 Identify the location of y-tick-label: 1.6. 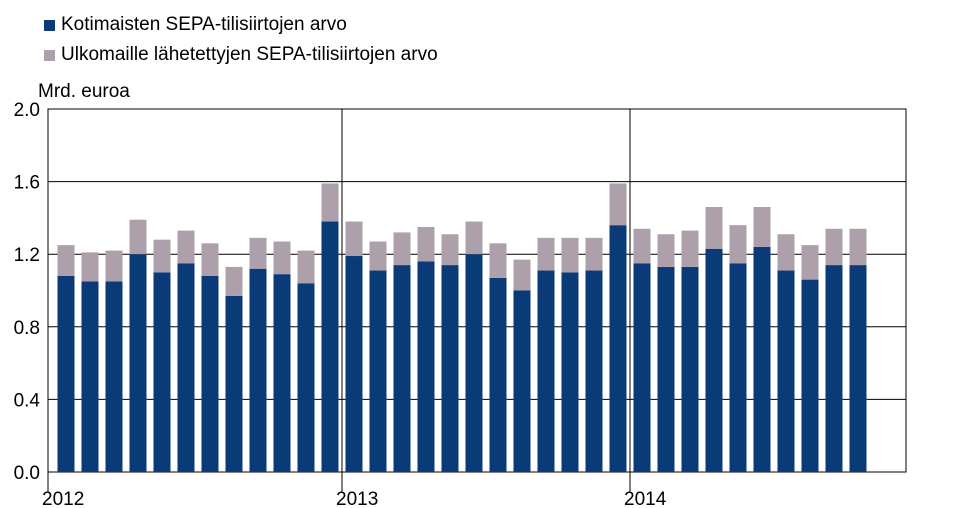
(27, 183).